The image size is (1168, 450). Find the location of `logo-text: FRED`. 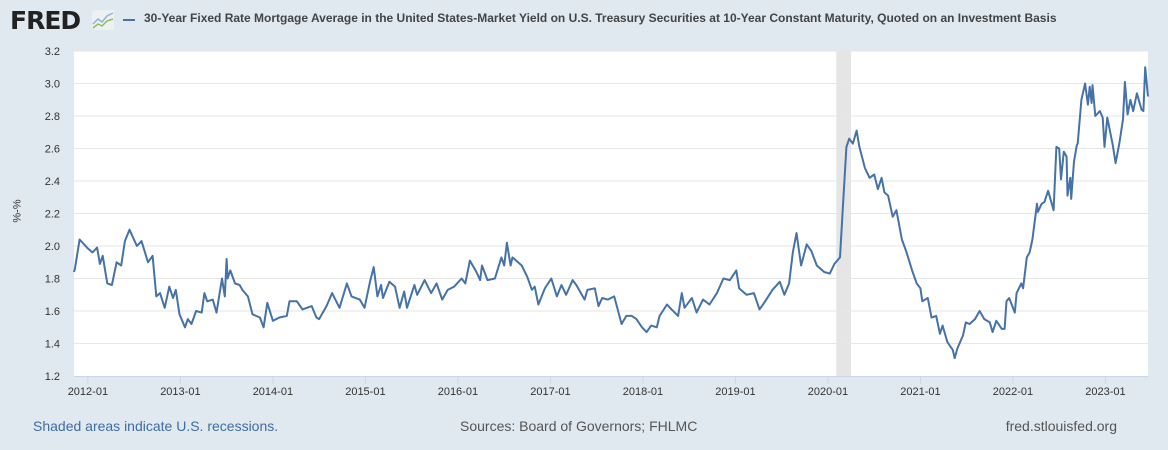

logo-text: FRED is located at coordinates (45, 20).